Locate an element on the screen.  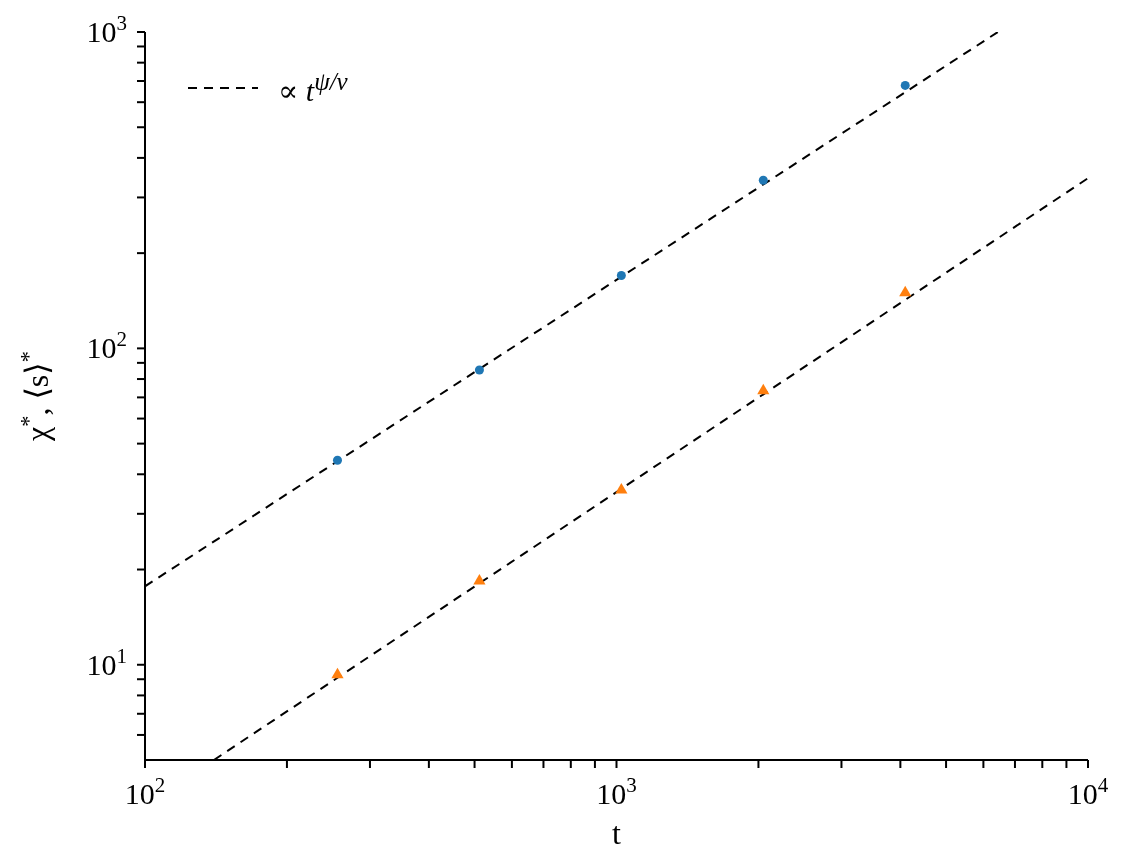
x-tick-label: 10$^{2}$ is located at coordinates (145, 791).